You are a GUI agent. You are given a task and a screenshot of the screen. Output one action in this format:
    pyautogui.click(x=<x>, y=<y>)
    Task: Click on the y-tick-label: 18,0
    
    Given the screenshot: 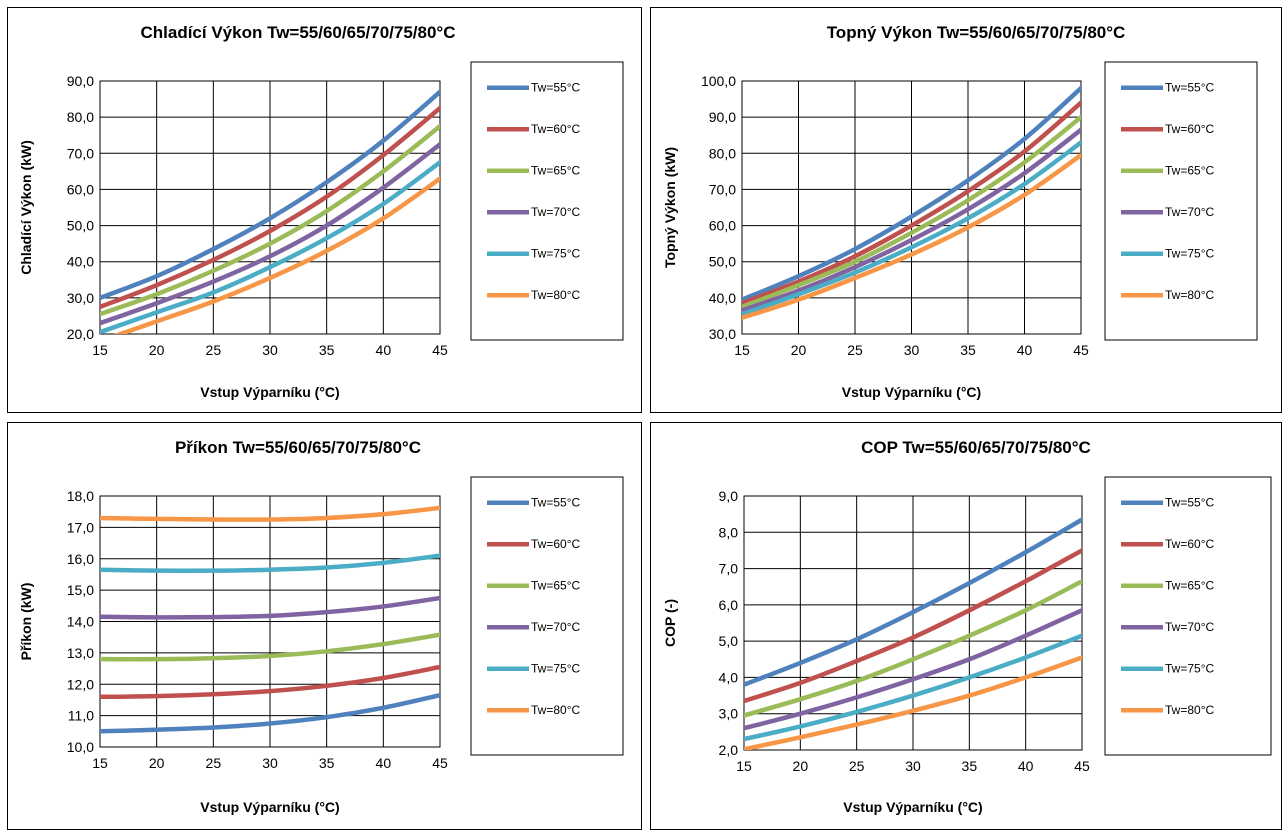 What is the action you would take?
    pyautogui.click(x=80, y=496)
    